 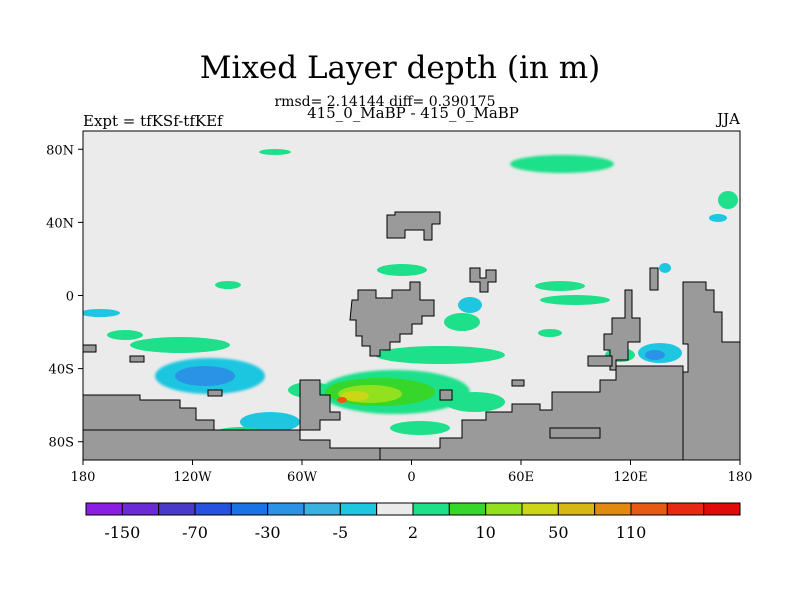 I want to click on land-east-asia-bit, so click(x=654, y=279).